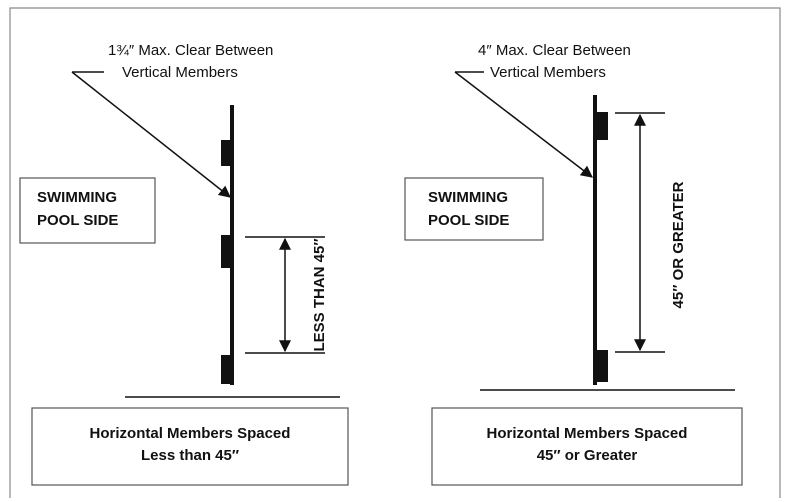 Image resolution: width=788 pixels, height=502 pixels. Describe the element at coordinates (190, 455) in the screenshot. I see `caption: Less than 45″` at that location.